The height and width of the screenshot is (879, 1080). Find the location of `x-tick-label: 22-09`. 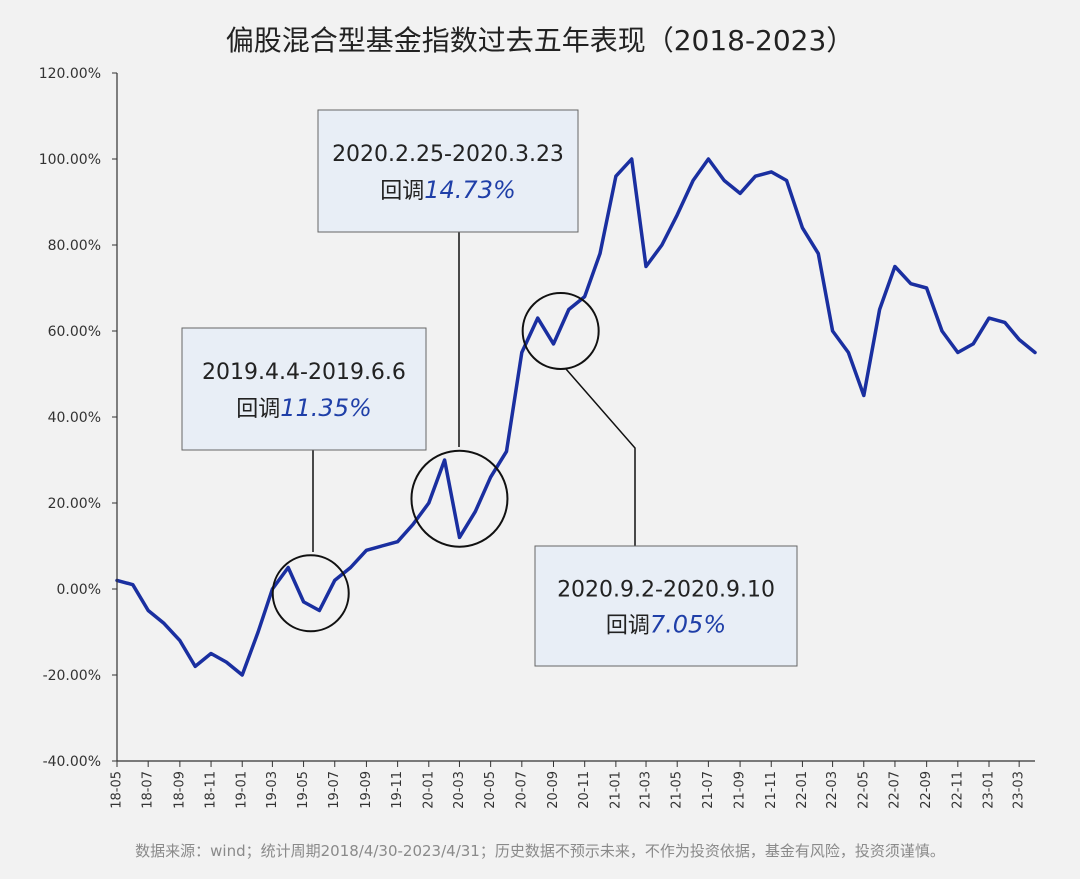

x-tick-label: 22-09 is located at coordinates (926, 790).